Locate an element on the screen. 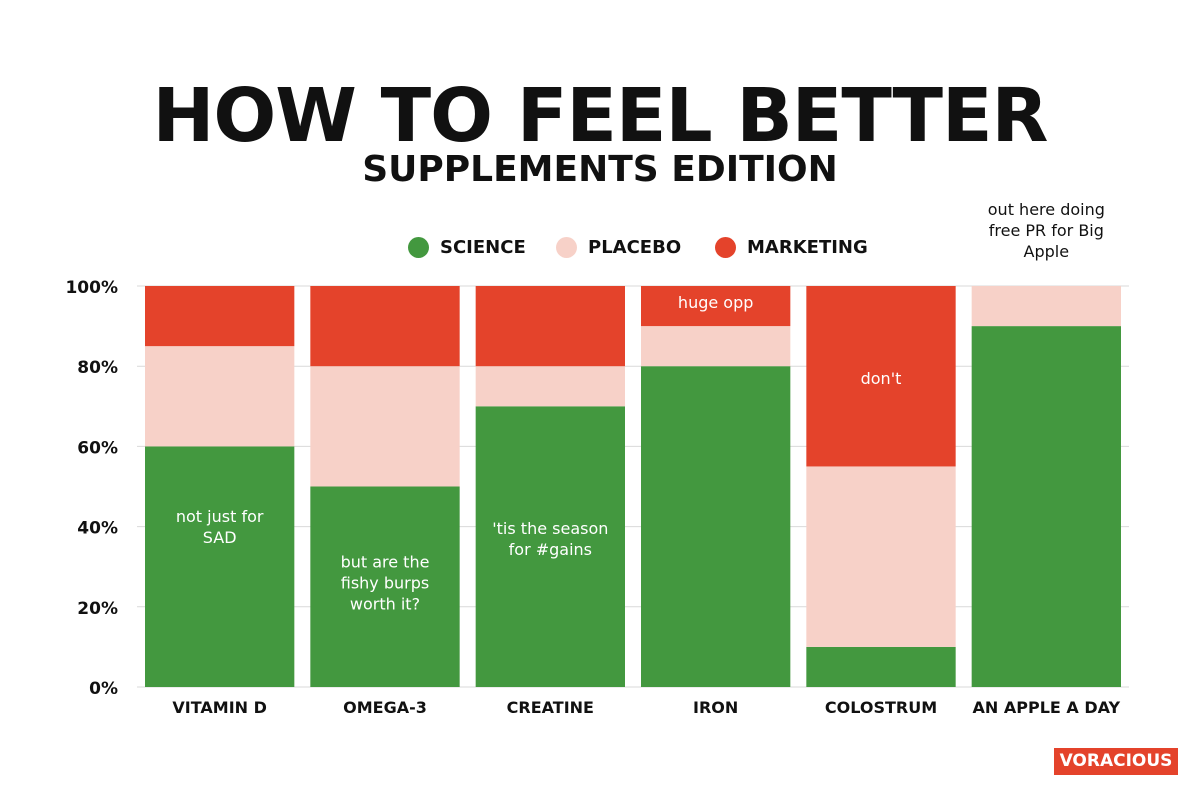 The image size is (1200, 800). x-tick-label: IRON is located at coordinates (715, 707).